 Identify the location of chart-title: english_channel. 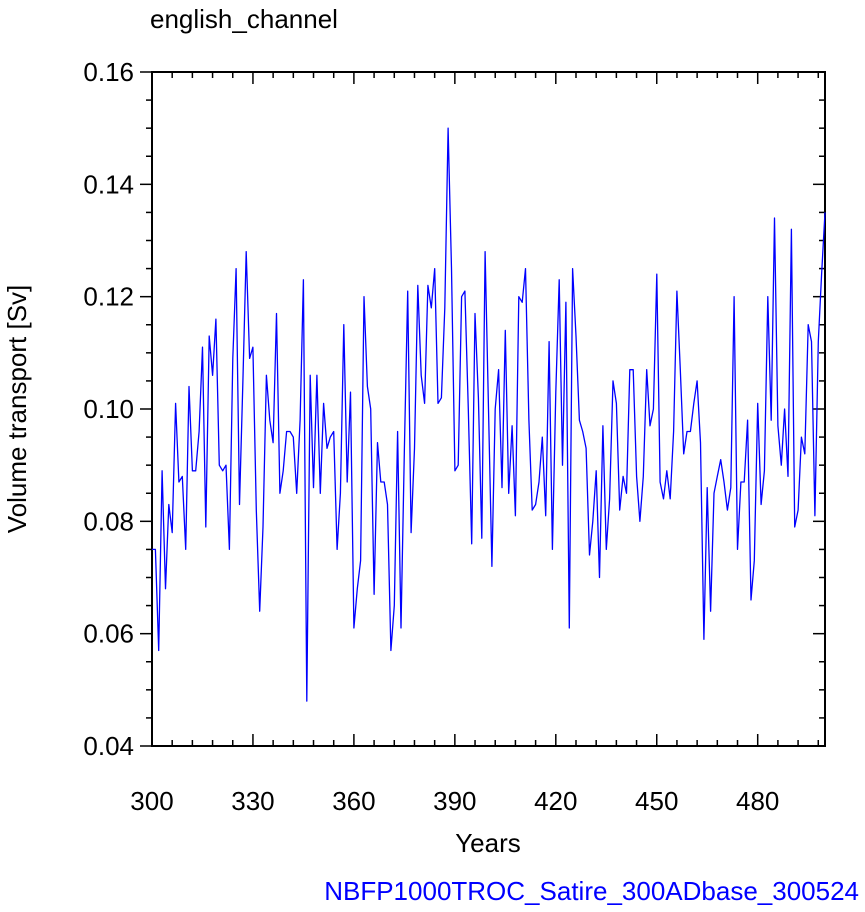
(244, 19).